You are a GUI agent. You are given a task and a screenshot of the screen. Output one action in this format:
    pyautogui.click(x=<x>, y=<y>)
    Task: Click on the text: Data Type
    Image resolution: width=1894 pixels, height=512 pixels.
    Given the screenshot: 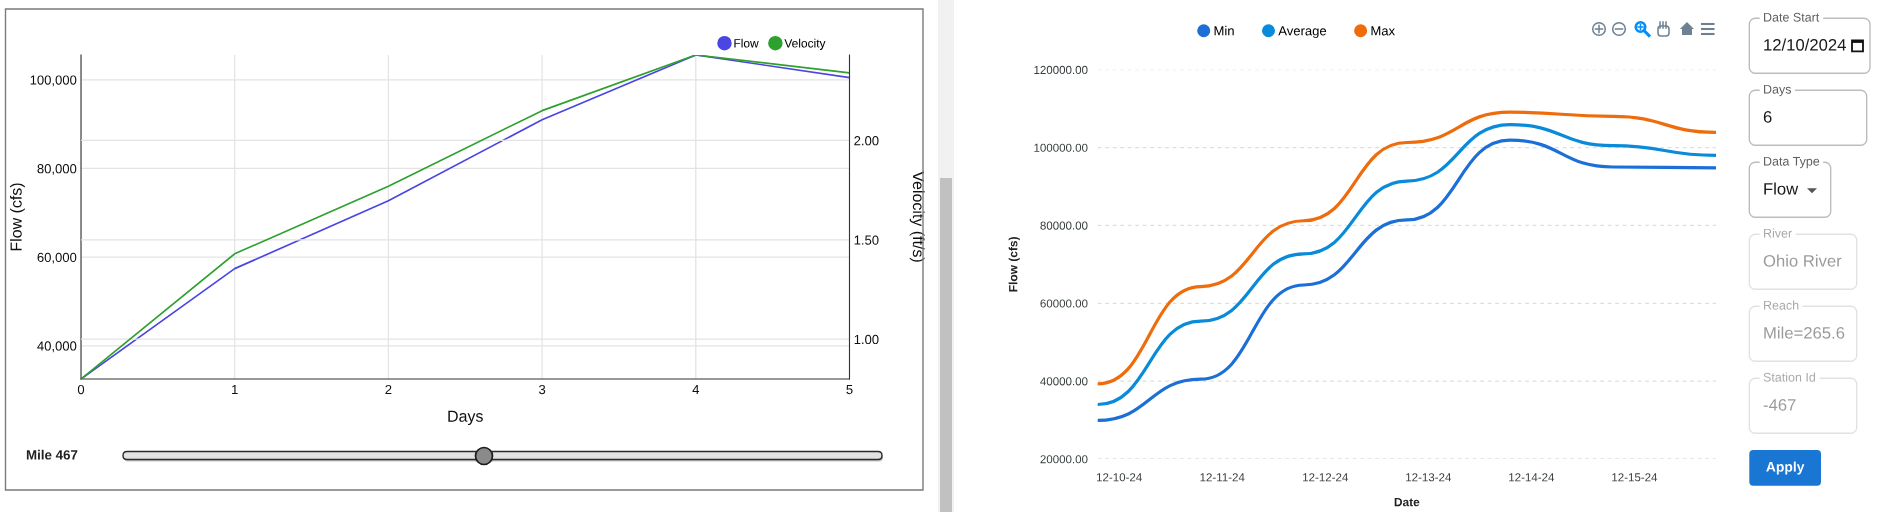 What is the action you would take?
    pyautogui.click(x=1792, y=162)
    